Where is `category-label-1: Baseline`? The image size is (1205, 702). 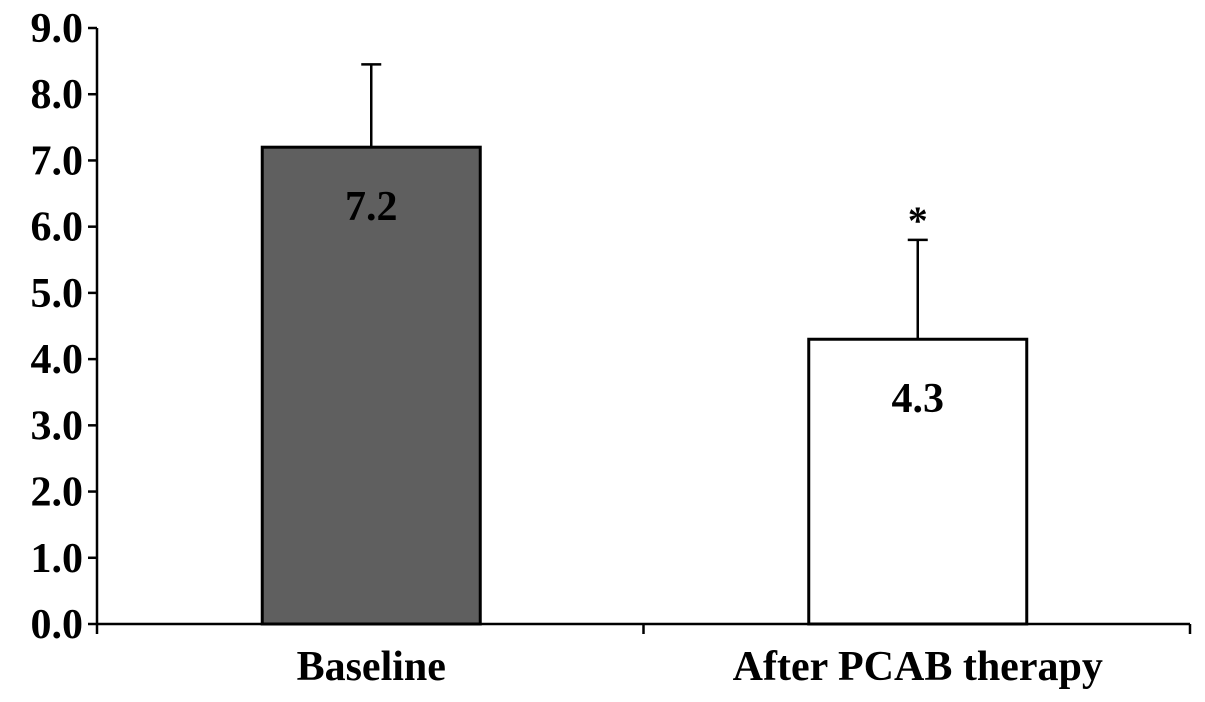
category-label-1: Baseline is located at coordinates (371, 667).